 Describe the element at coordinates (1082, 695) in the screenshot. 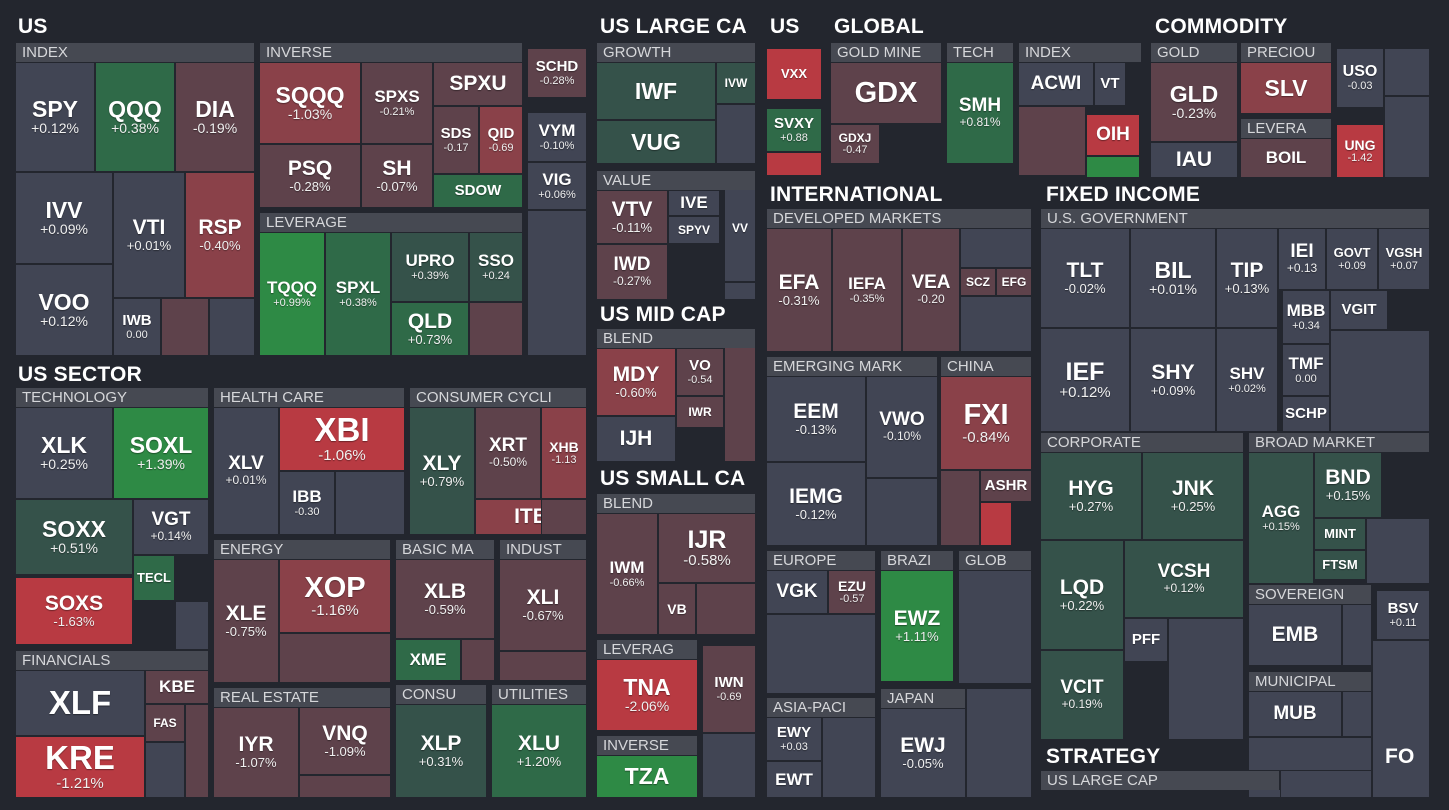

I see `tile-vcit: VCIT +0.19%` at that location.